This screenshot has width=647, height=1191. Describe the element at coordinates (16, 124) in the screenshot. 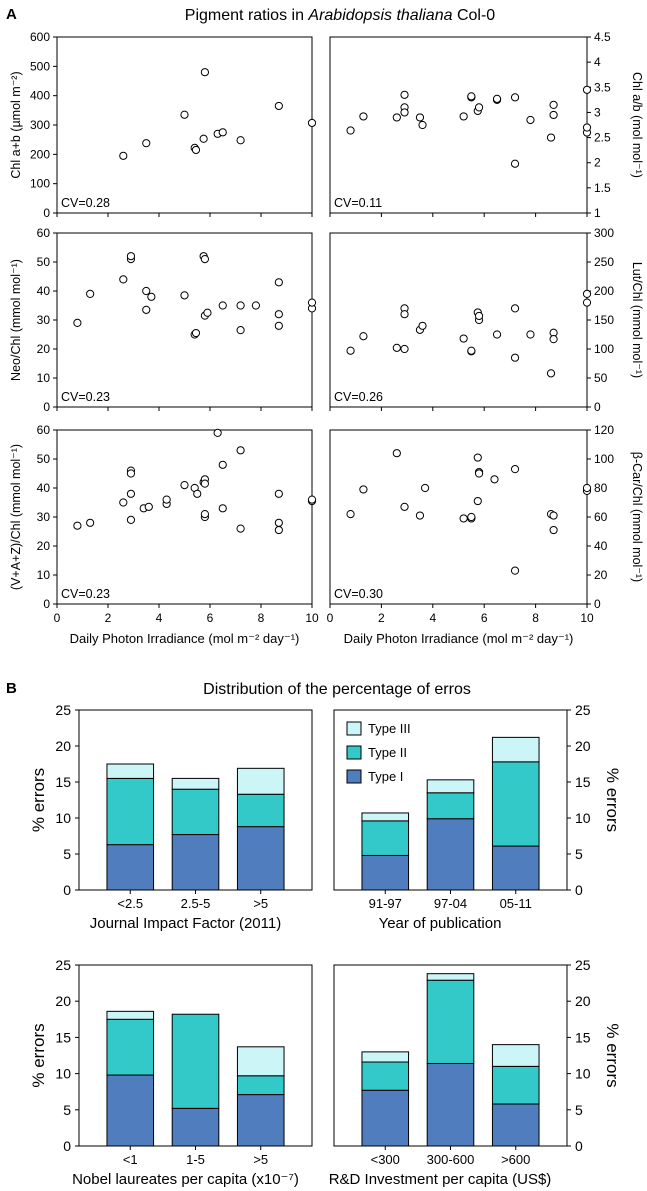

I see `y-axis-label: Chl a+b (µmol m⁻²)` at that location.